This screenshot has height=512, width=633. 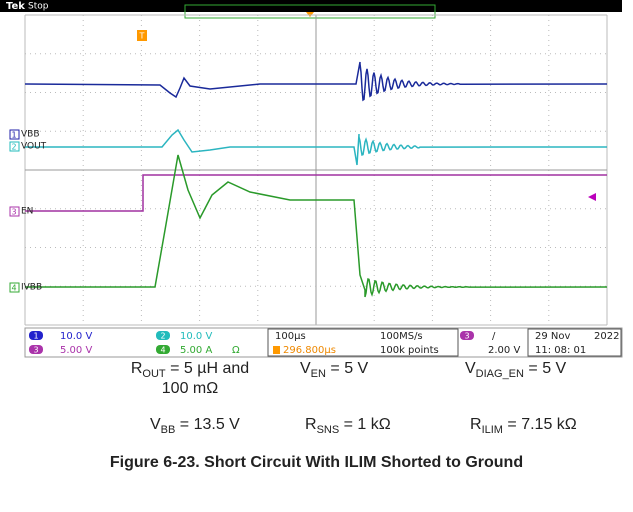 I want to click on trigger-level: 2.00 V, so click(x=504, y=350).